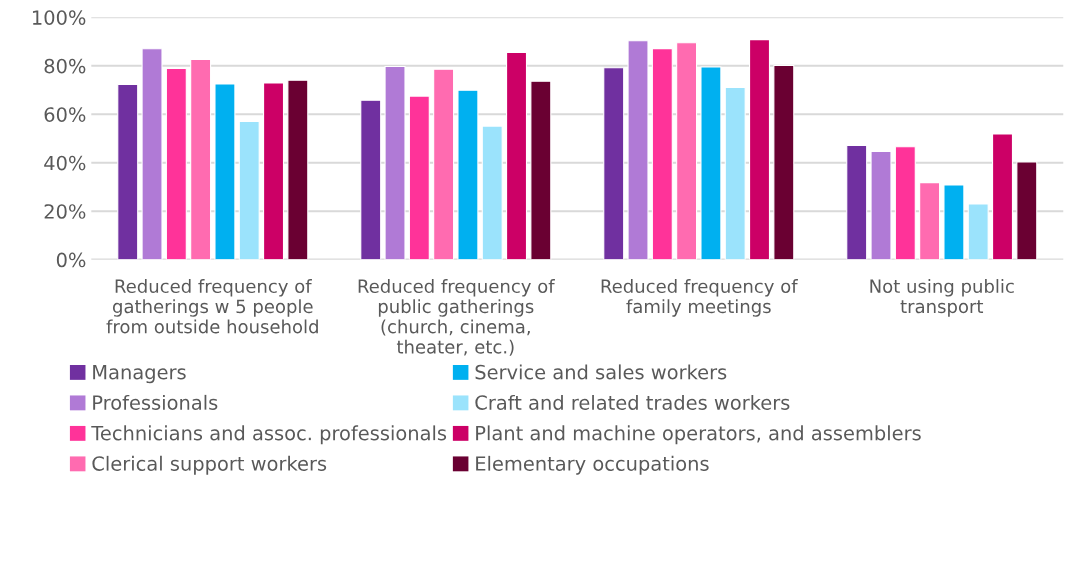 The width and height of the screenshot is (1074, 577). What do you see at coordinates (699, 298) in the screenshot?
I see `x-tick-label: Reduced frequency of family meetings` at bounding box center [699, 298].